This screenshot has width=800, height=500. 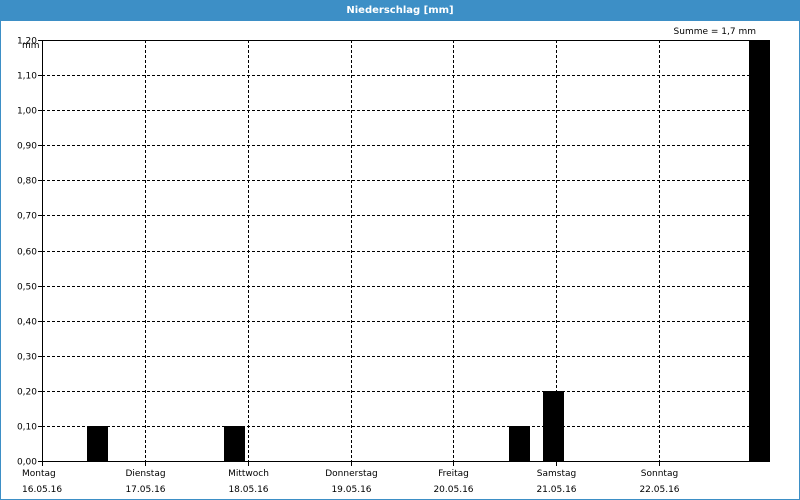 What do you see at coordinates (42, 490) in the screenshot?
I see `x-tick-date: 16.05.16` at bounding box center [42, 490].